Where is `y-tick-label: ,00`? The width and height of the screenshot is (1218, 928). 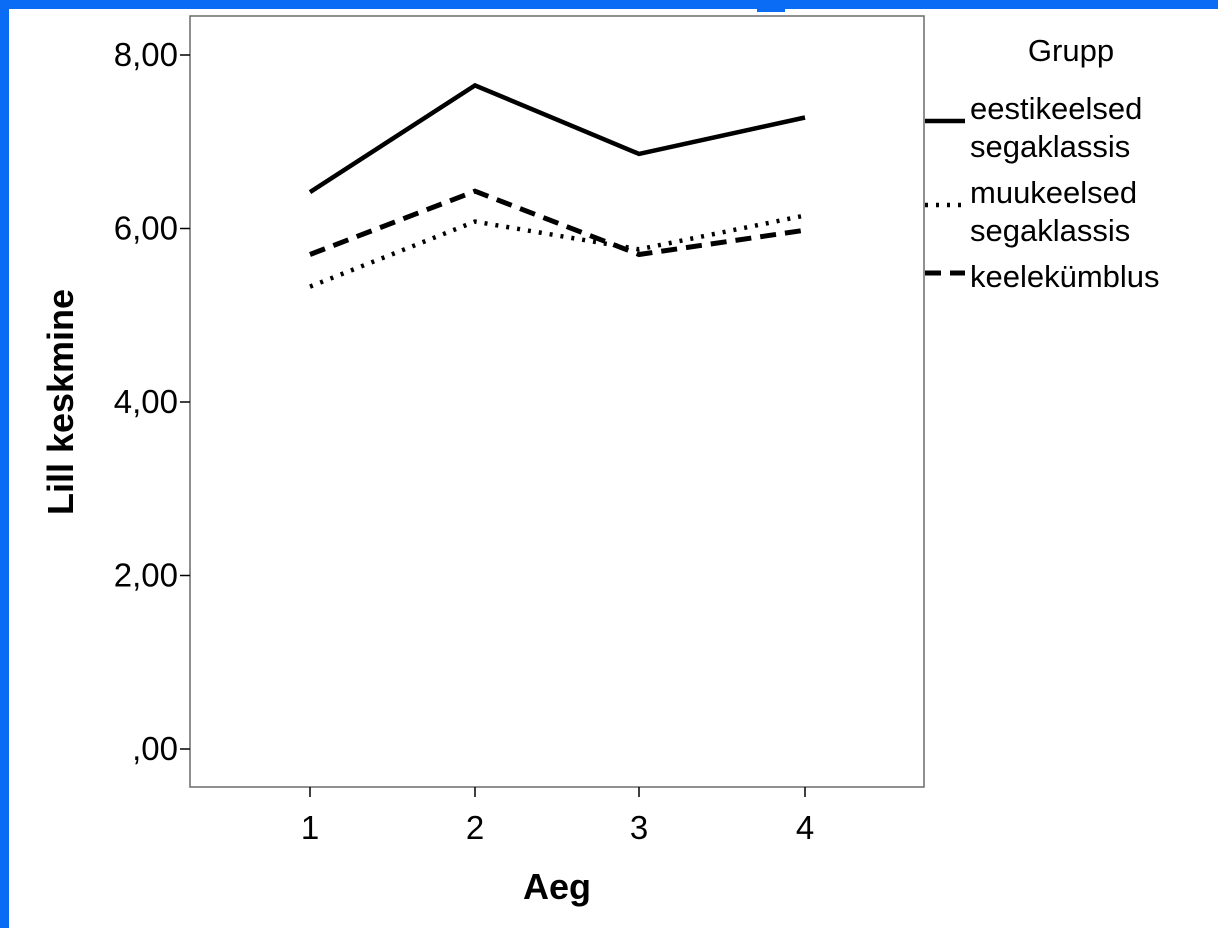
y-tick-label: ,00 is located at coordinates (155, 748).